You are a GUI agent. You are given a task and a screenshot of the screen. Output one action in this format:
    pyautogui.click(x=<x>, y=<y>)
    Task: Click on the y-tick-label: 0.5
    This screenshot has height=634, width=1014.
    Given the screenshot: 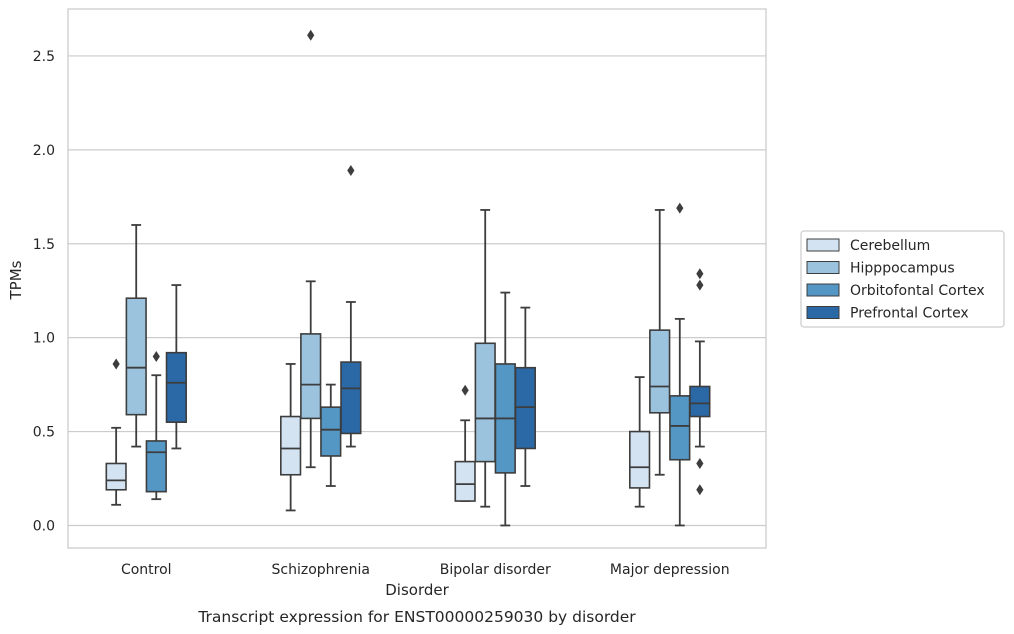 What is the action you would take?
    pyautogui.click(x=44, y=433)
    